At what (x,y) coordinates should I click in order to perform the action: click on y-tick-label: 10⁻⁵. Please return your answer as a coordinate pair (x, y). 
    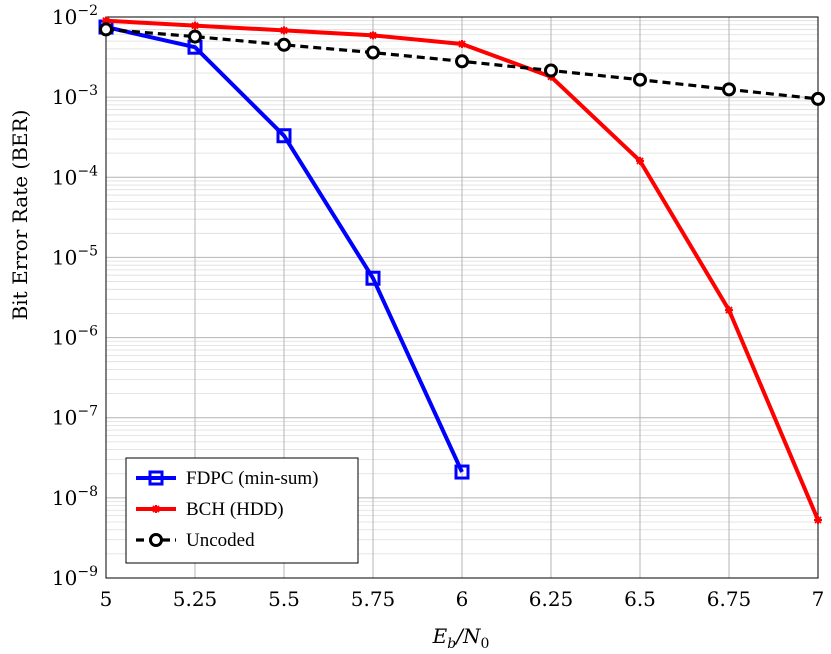
    Looking at the image, I should click on (75, 256).